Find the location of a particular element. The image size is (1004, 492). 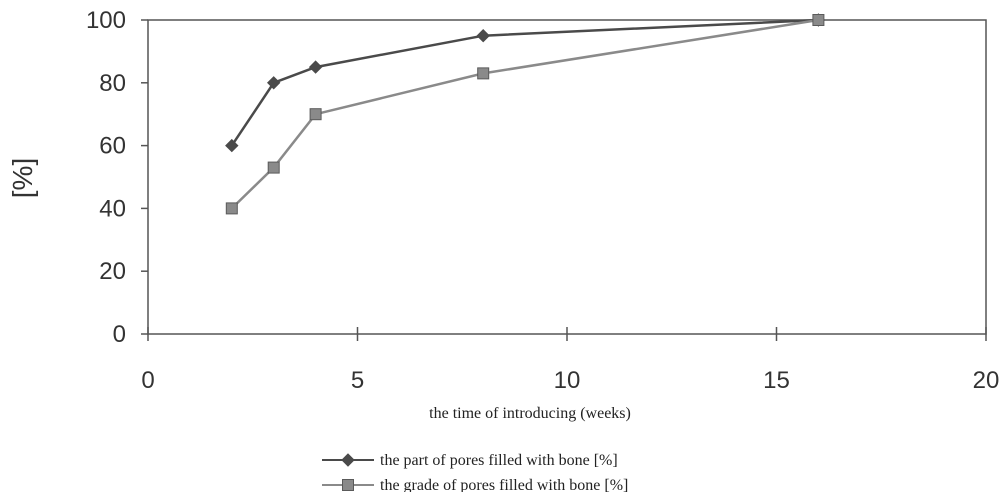

x-axis-ticks: 0 5 10 15 20 is located at coordinates (570, 360).